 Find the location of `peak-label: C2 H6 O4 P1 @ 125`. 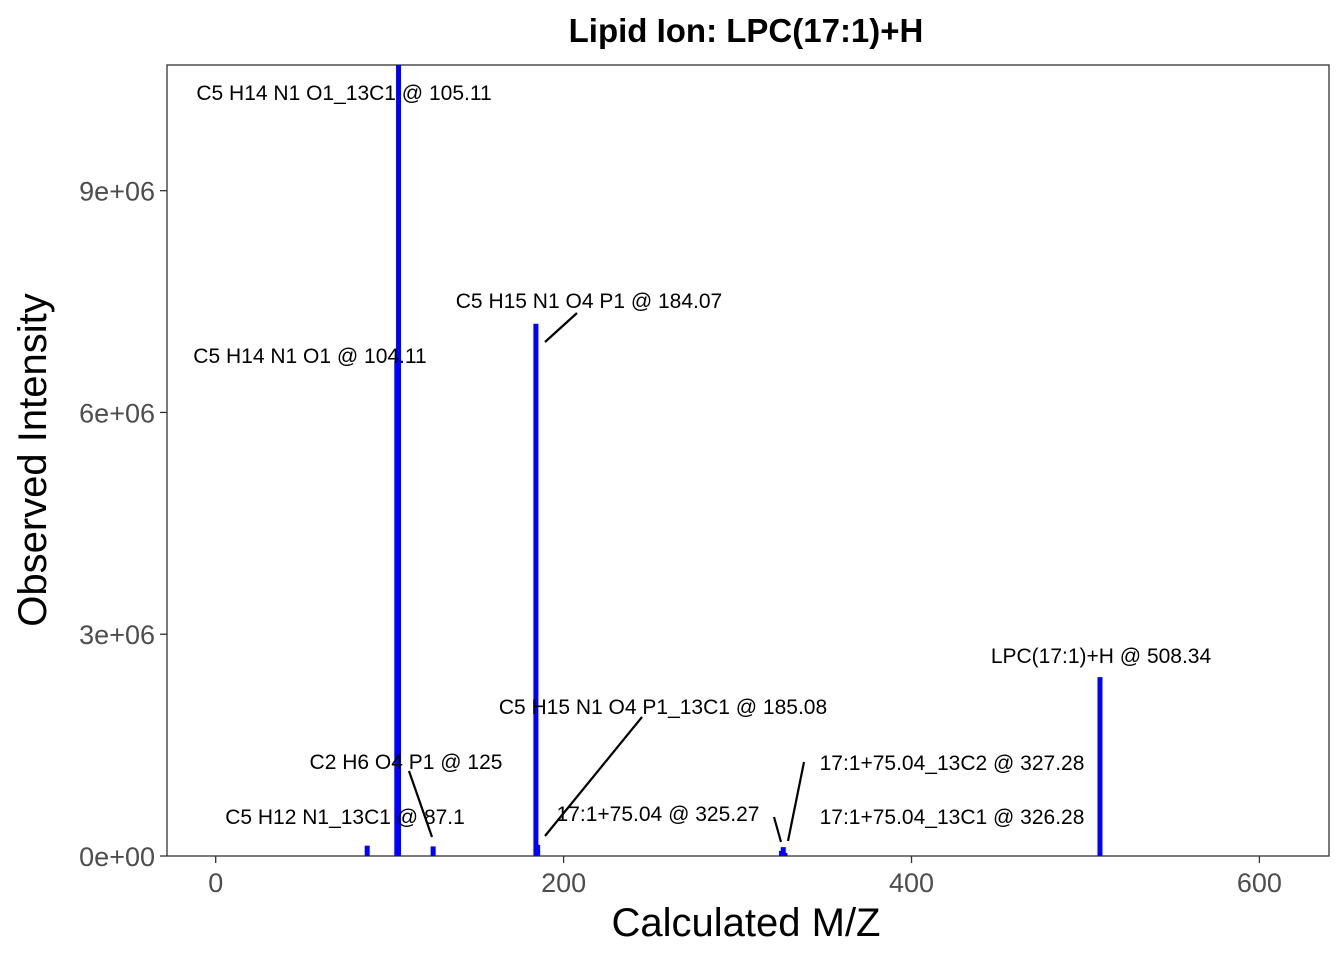

peak-label: C2 H6 O4 P1 @ 125 is located at coordinates (406, 762).